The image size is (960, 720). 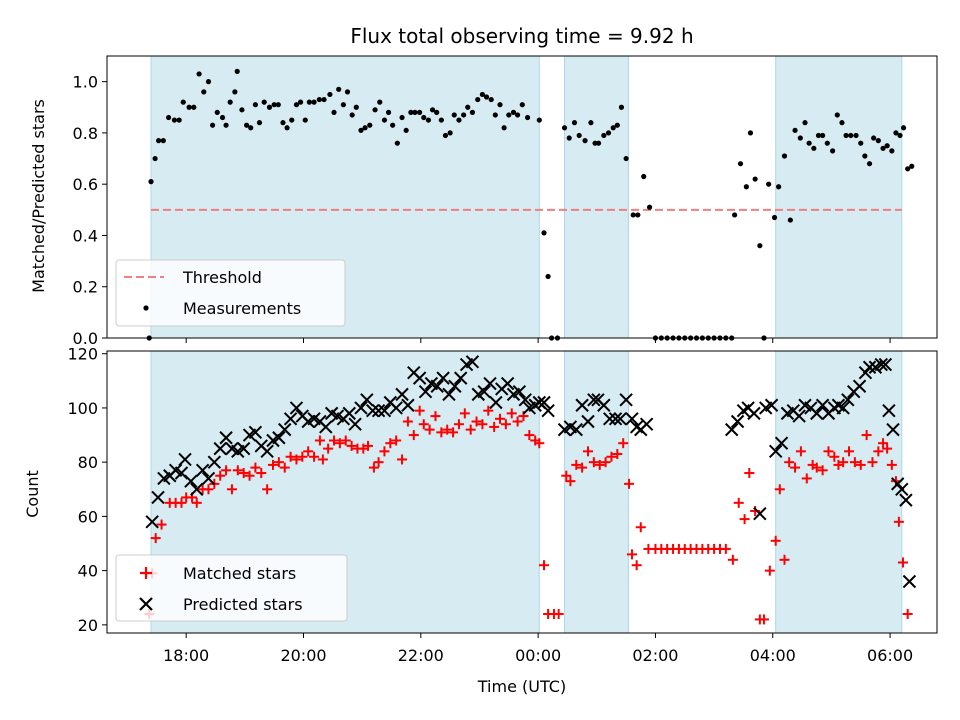 I want to click on y-tick-label: 40, so click(x=88, y=571).